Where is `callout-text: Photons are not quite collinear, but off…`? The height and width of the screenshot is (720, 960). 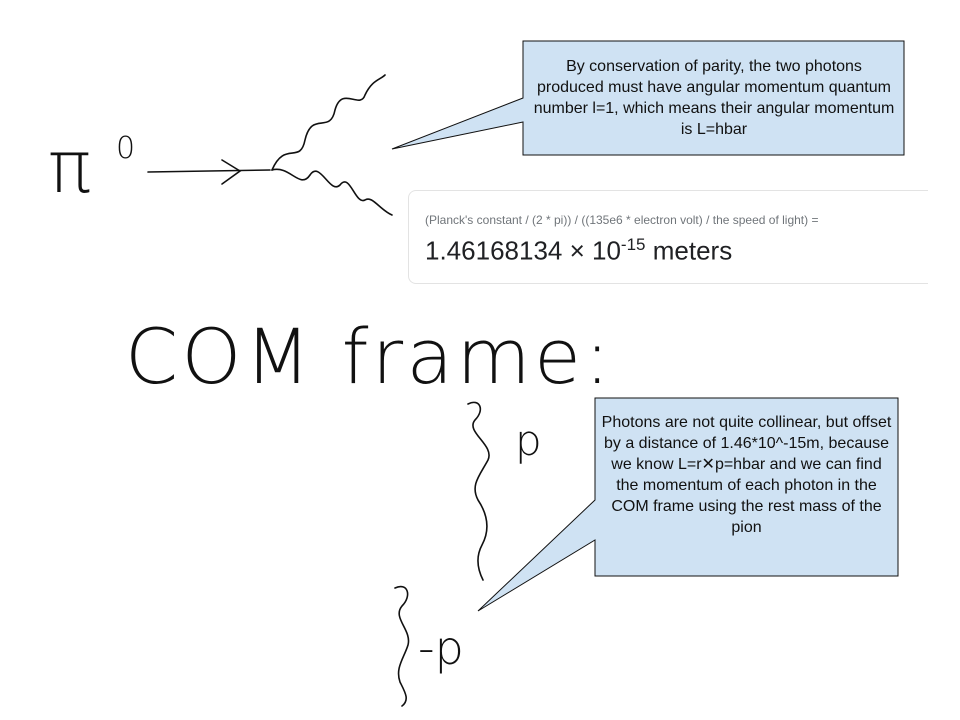
callout-text: Photons are not quite collinear, but off… is located at coordinates (746, 475).